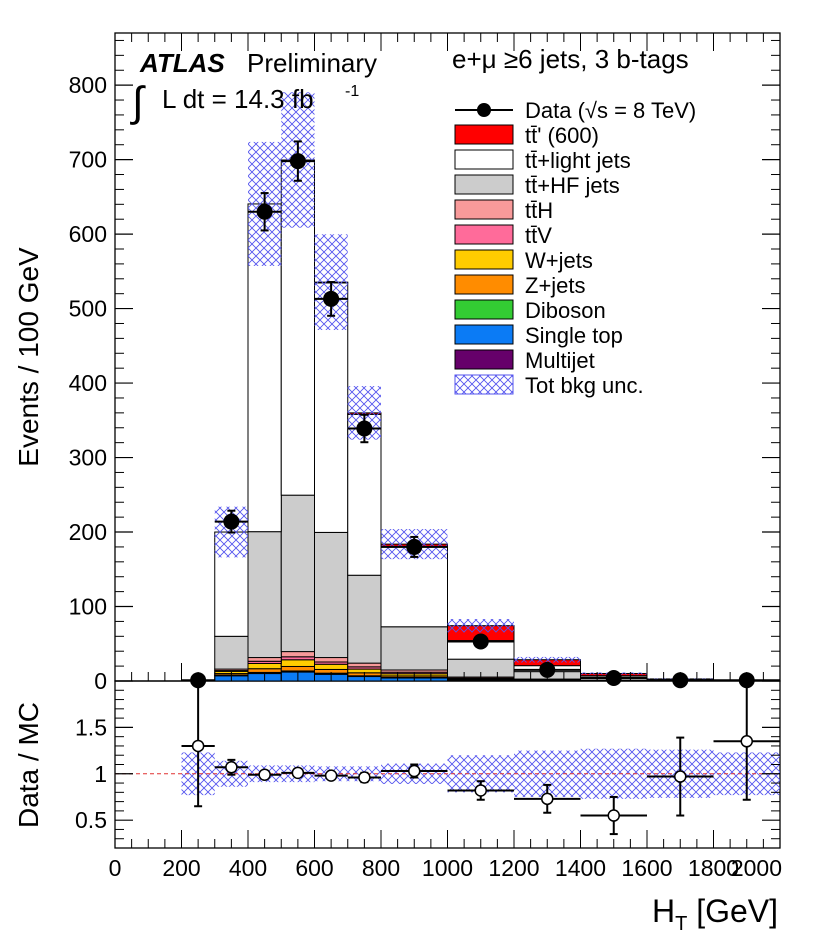 The height and width of the screenshot is (948, 822). I want to click on x-tick-label: 1200, so click(513, 868).